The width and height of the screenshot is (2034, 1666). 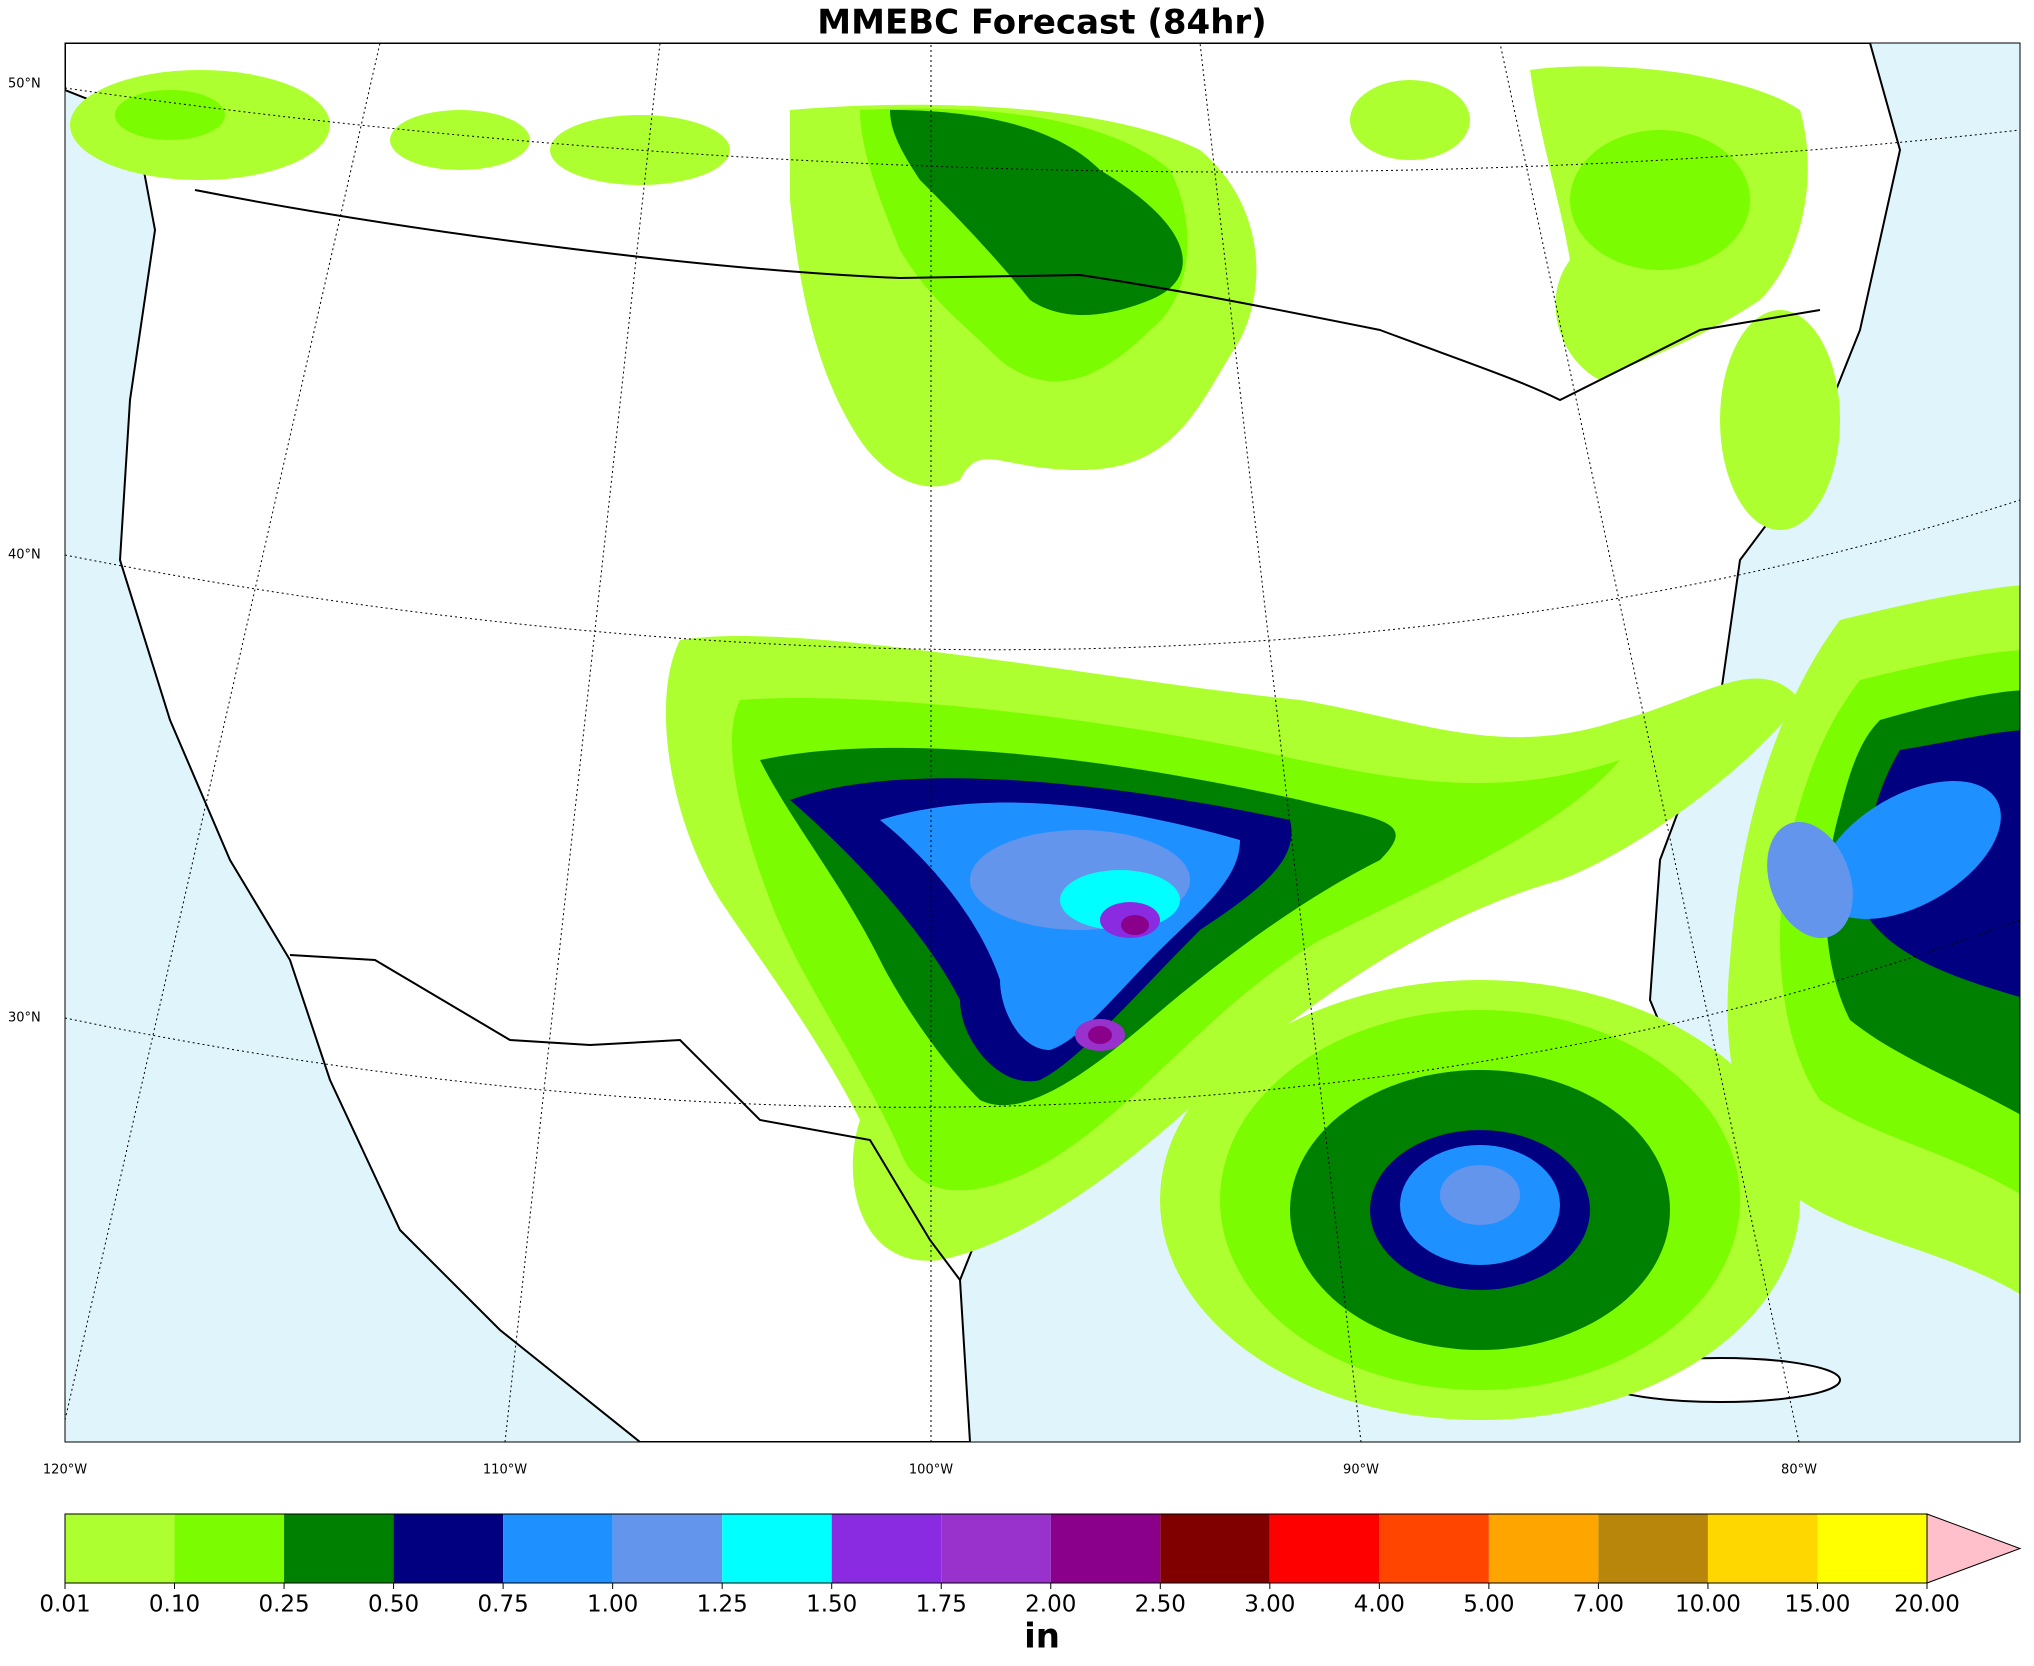 I want to click on colorbar-tick-label: 0.10, so click(x=174, y=1605).